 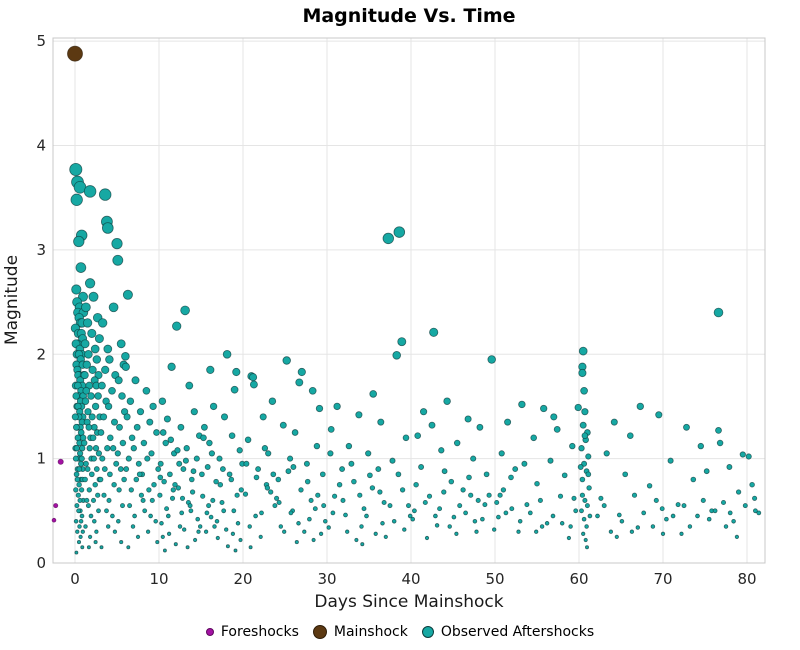 I want to click on legend-label-aftershocks: Observed Aftershocks, so click(x=517, y=632).